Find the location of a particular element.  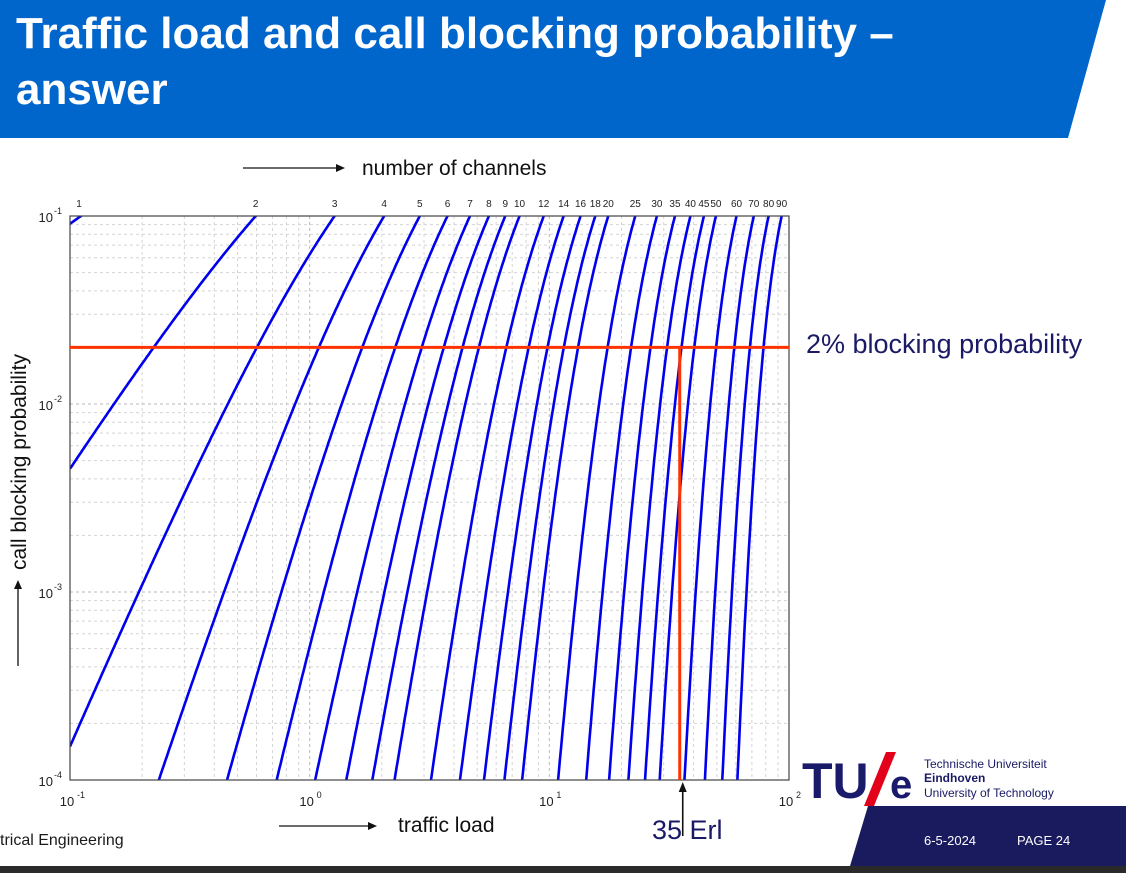

channel-label-4: 4 is located at coordinates (384, 204).